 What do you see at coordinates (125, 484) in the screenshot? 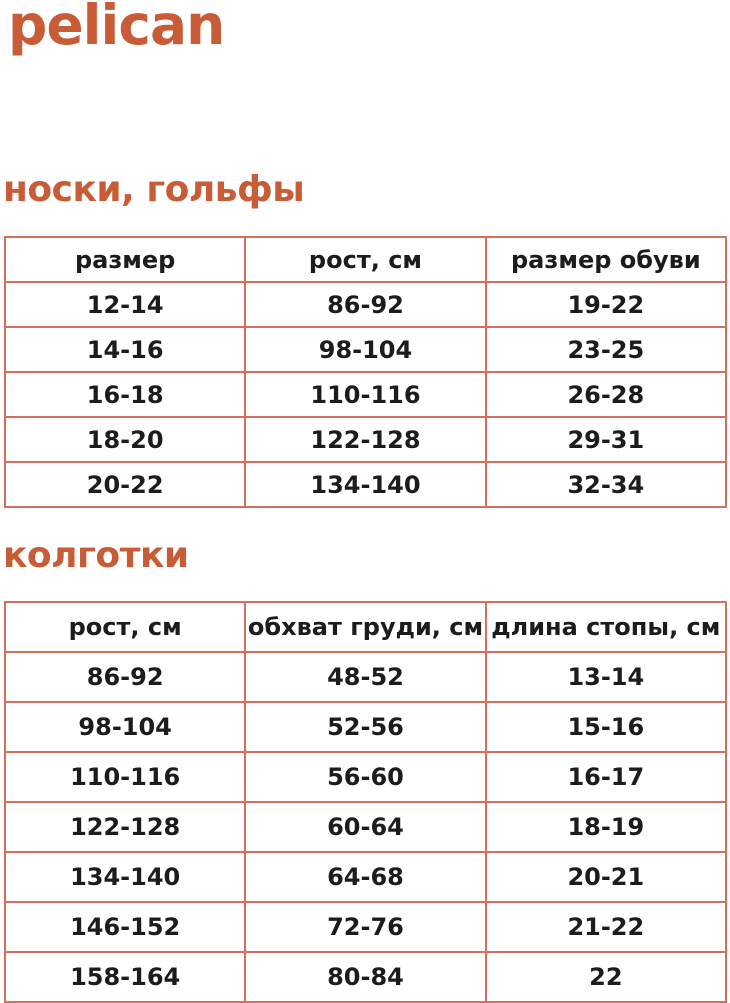
I see `table-cell: 20-22` at bounding box center [125, 484].